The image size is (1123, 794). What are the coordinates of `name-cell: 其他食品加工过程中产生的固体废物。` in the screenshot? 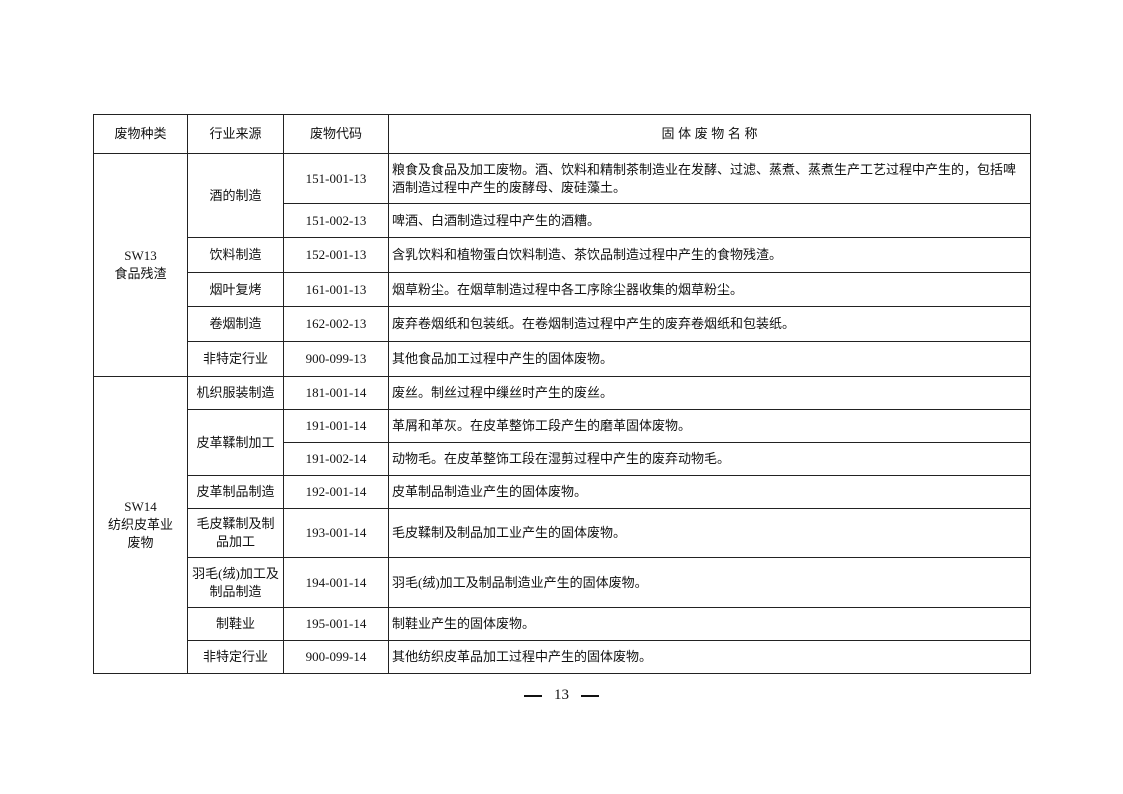 It's located at (709, 359).